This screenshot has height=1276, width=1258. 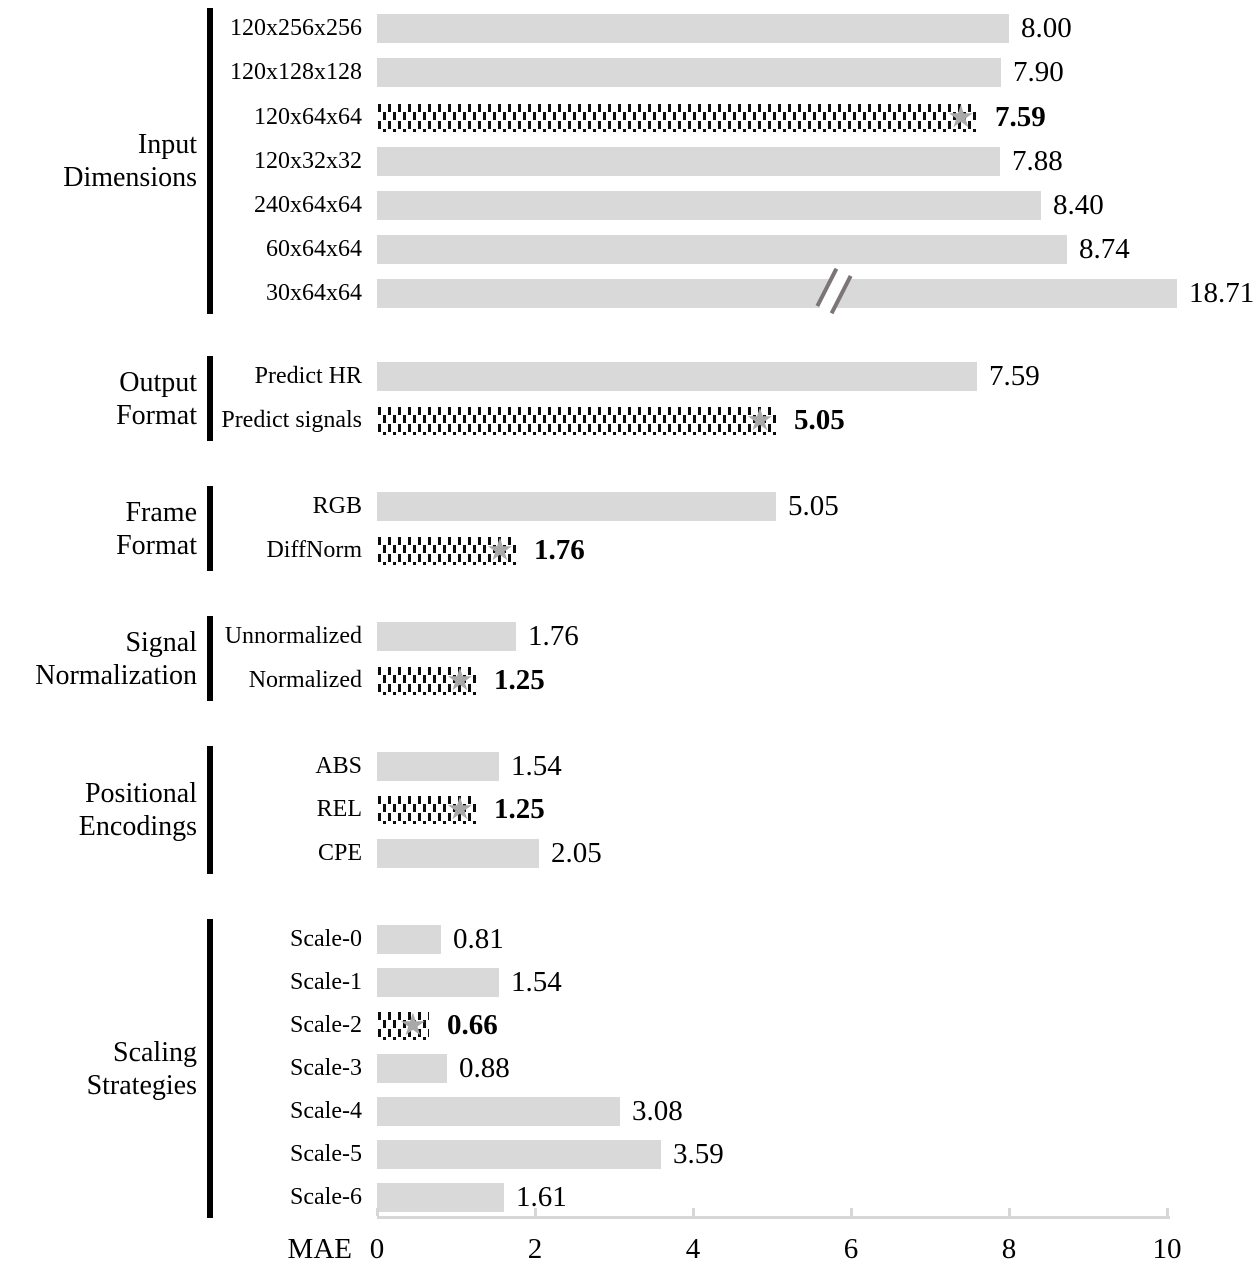 What do you see at coordinates (535, 1249) in the screenshot?
I see `x-axis-tick-label: 2` at bounding box center [535, 1249].